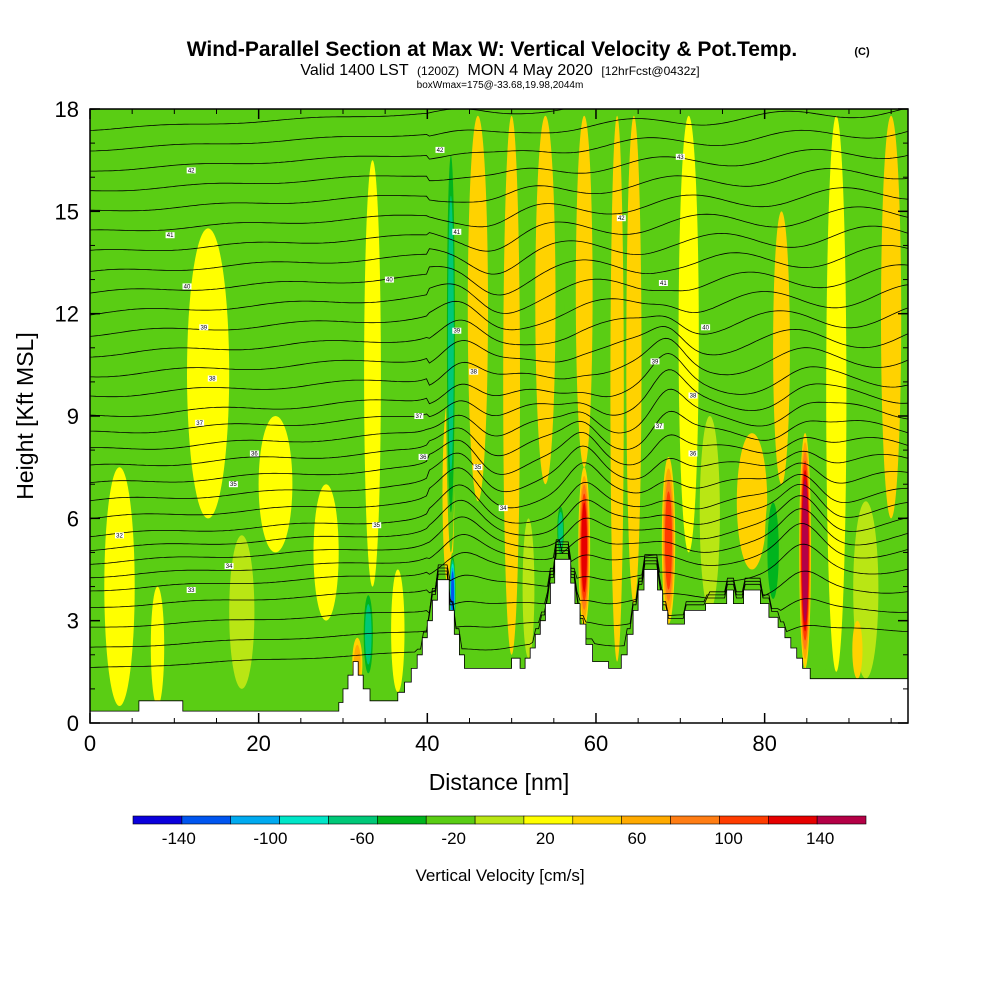 This screenshot has height=1000, width=1000. Describe the element at coordinates (545, 838) in the screenshot. I see `colorbar-tick-label: 20` at that location.